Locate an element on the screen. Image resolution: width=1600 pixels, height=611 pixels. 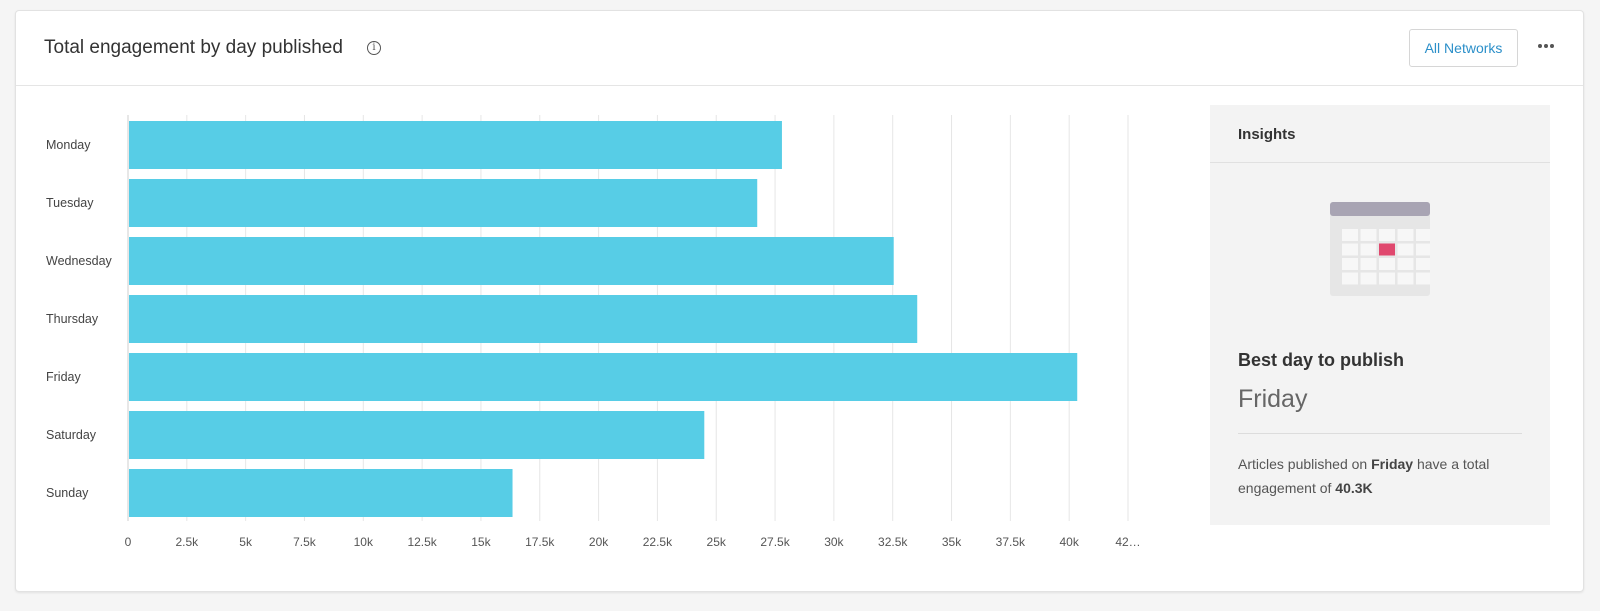
desc-prefix: Articles published on is located at coordinates (1305, 464).